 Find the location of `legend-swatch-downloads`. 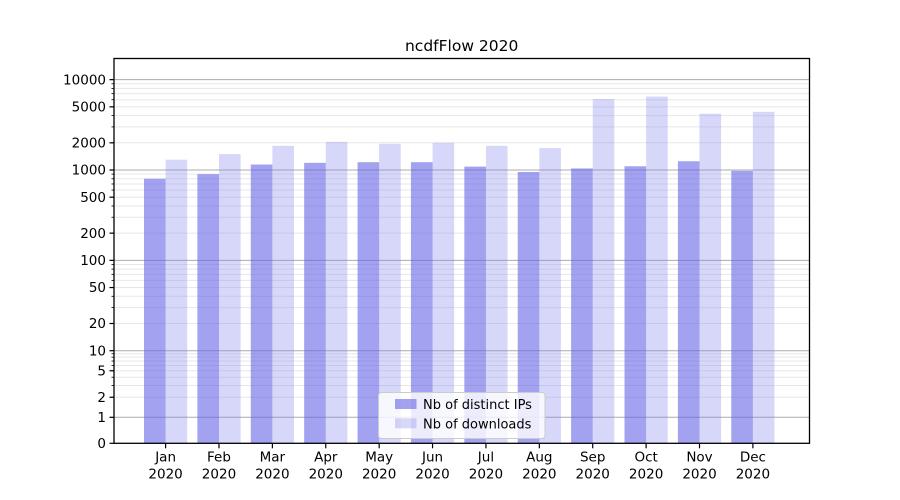

legend-swatch-downloads is located at coordinates (406, 423).